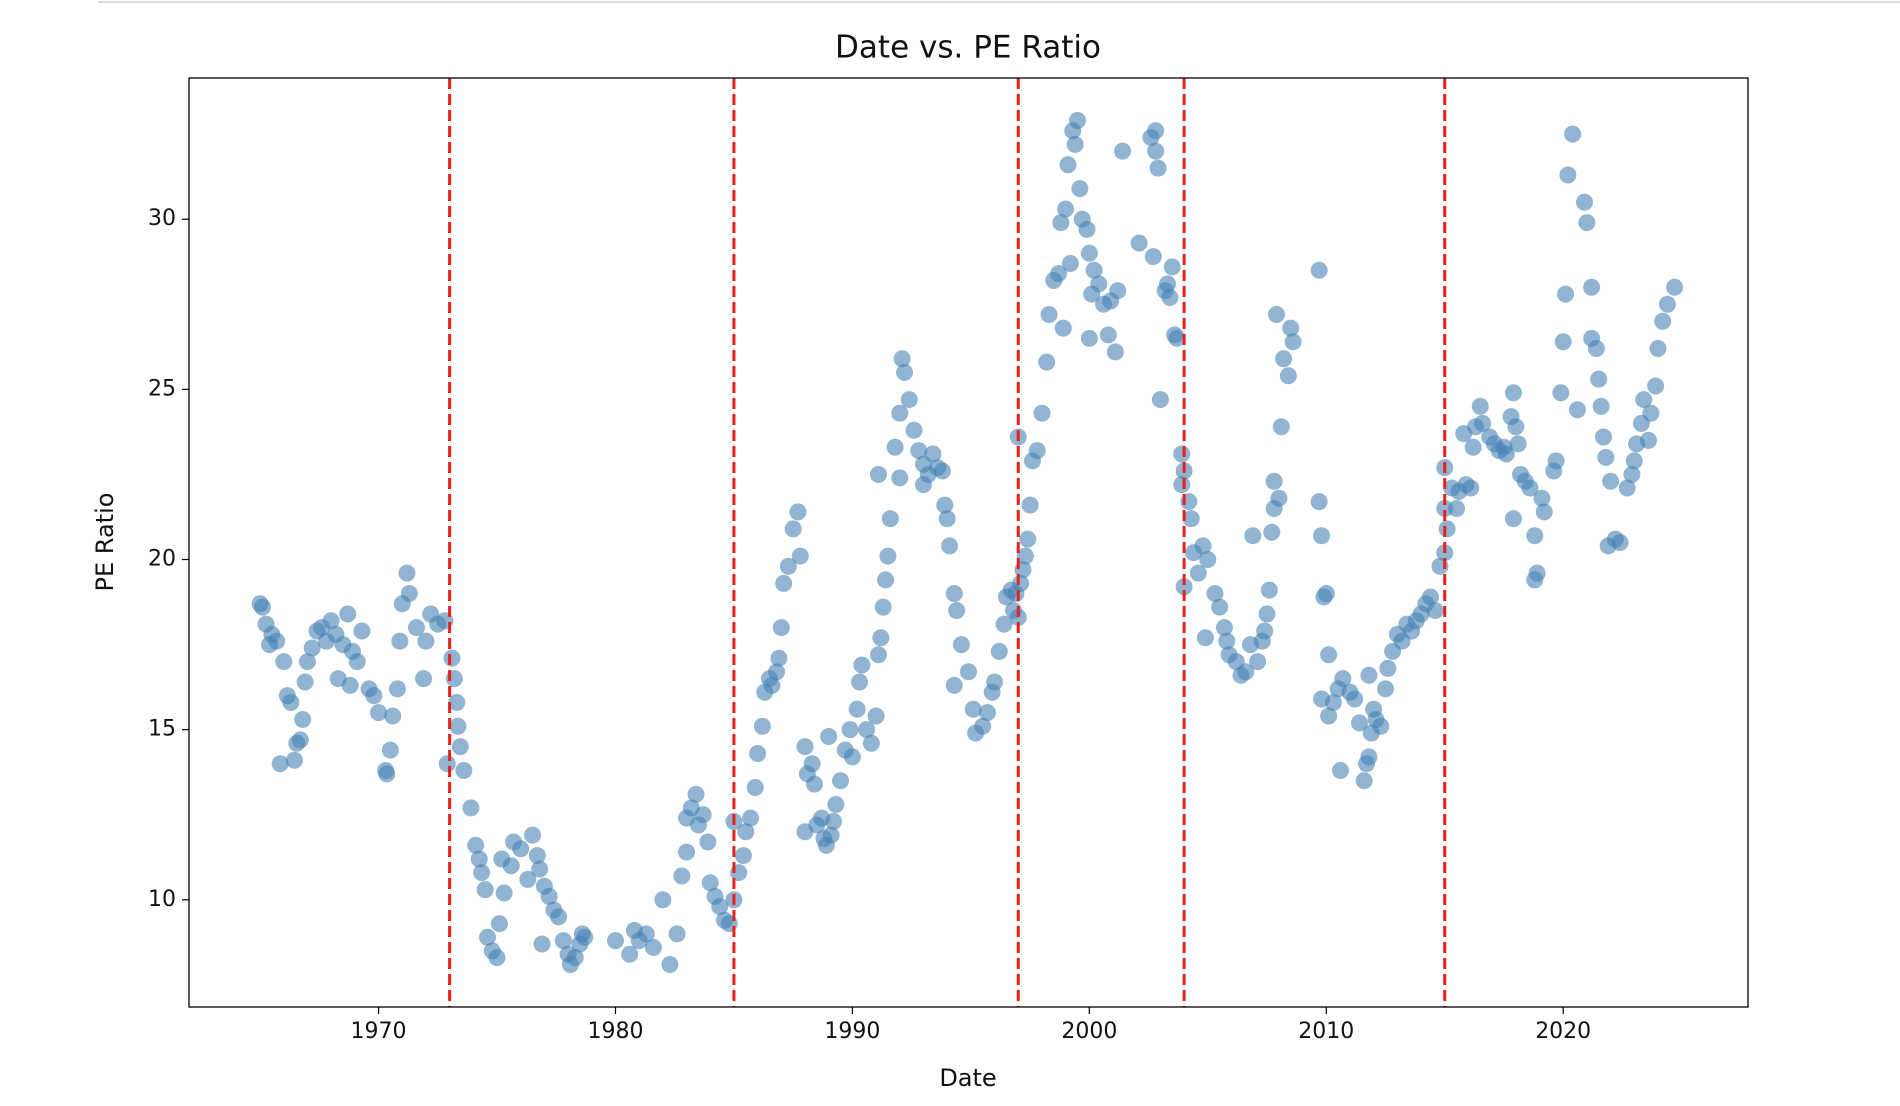 The width and height of the screenshot is (1900, 1106). What do you see at coordinates (162, 559) in the screenshot?
I see `y-tick-label: 20` at bounding box center [162, 559].